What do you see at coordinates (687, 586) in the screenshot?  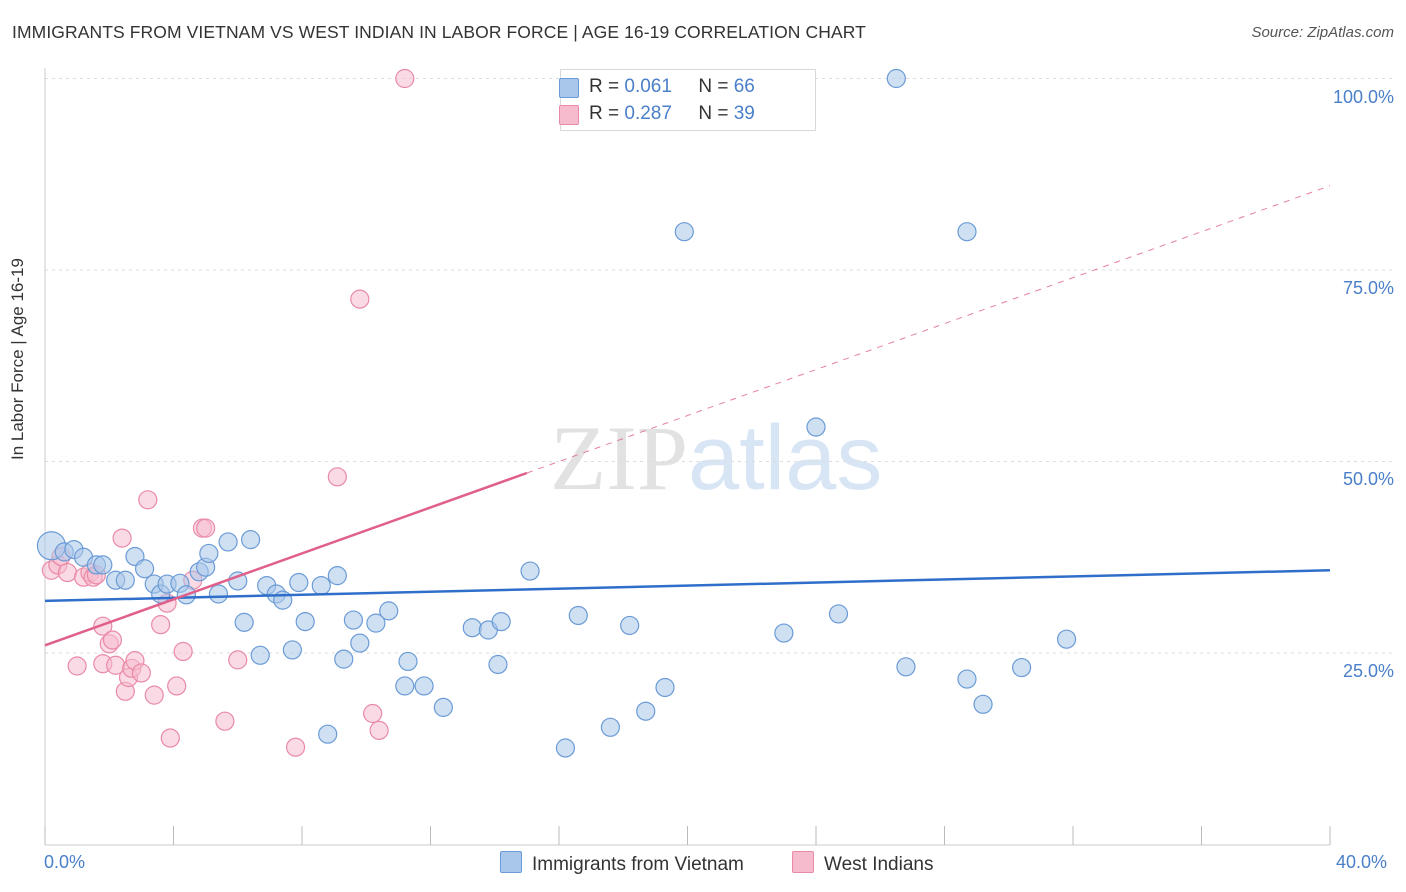 I see `vietnam-trend-line` at bounding box center [687, 586].